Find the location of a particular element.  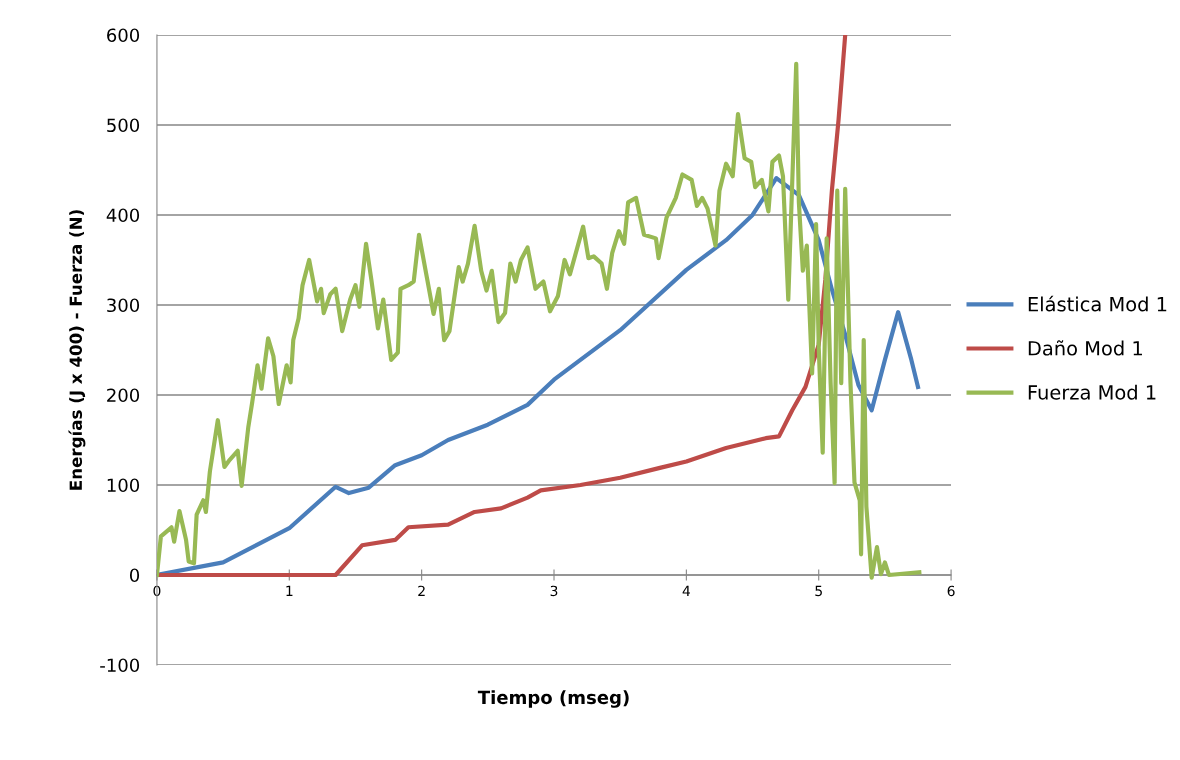

legend-label: Daño Mod 1 is located at coordinates (1085, 348).